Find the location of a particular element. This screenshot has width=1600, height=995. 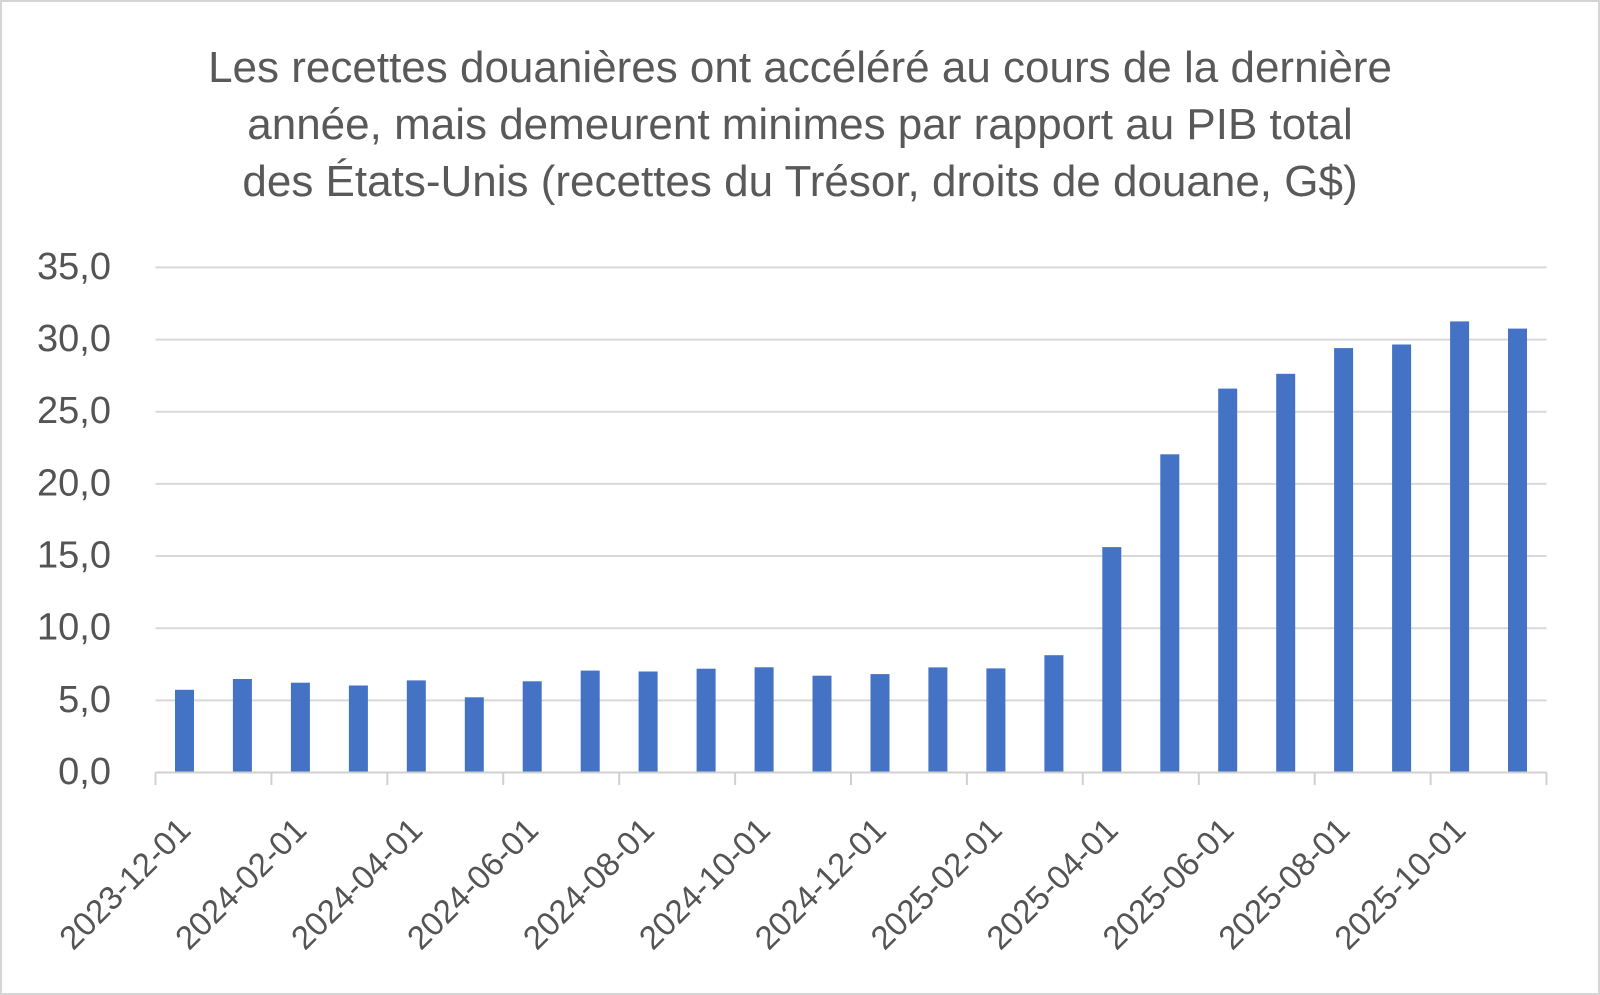

svg-text: 30,0 is located at coordinates (74, 339).